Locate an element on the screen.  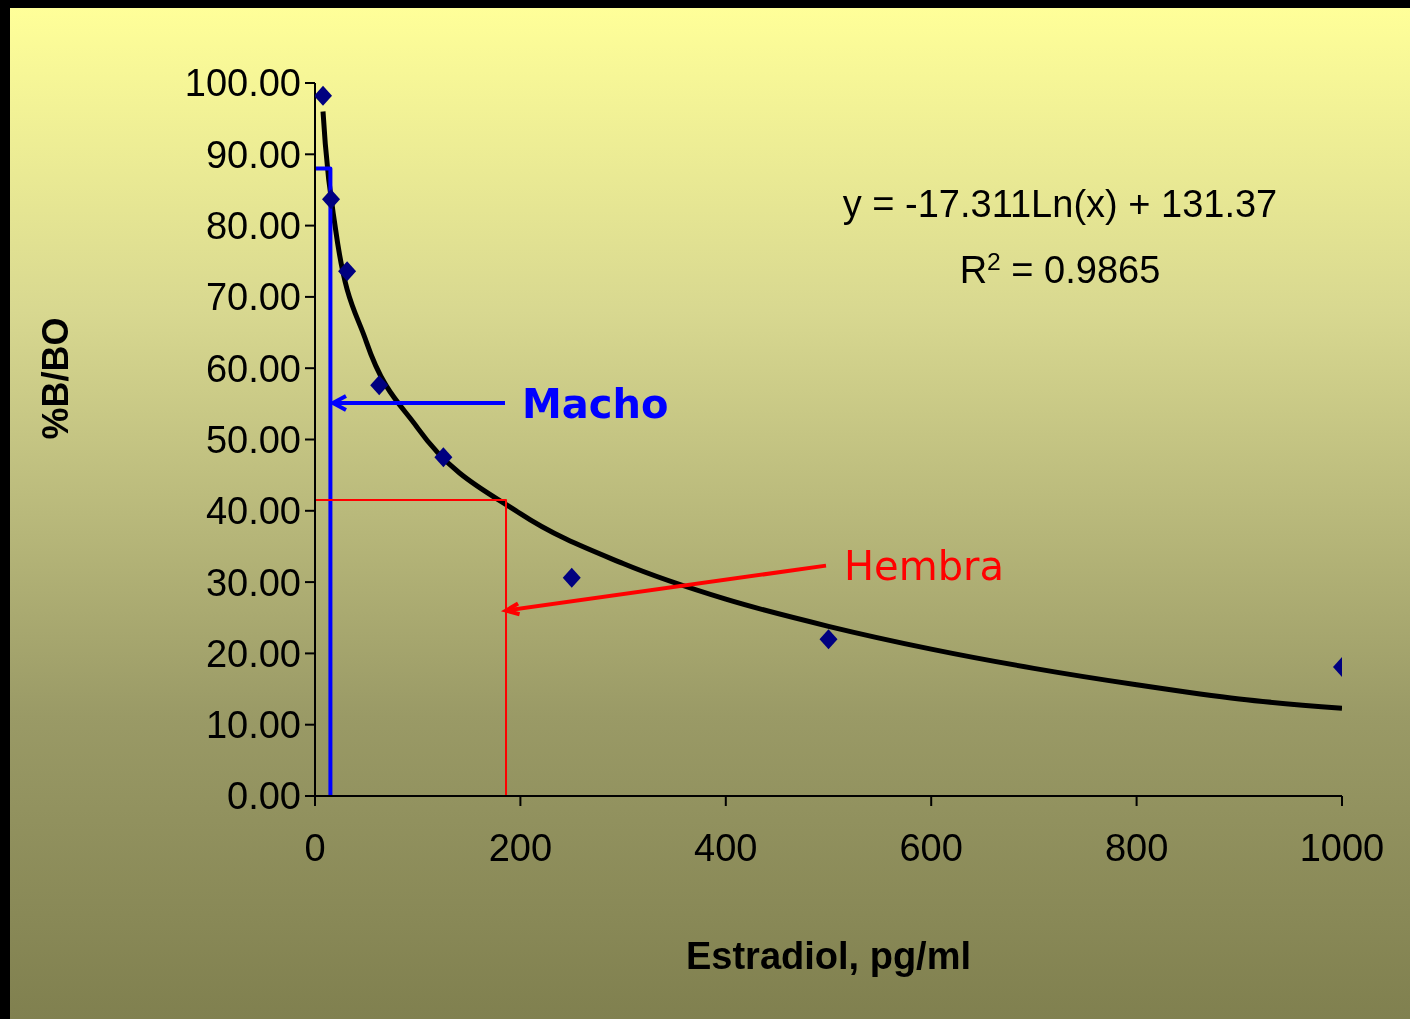
y-tick-label: 90.00 is located at coordinates (253, 154).